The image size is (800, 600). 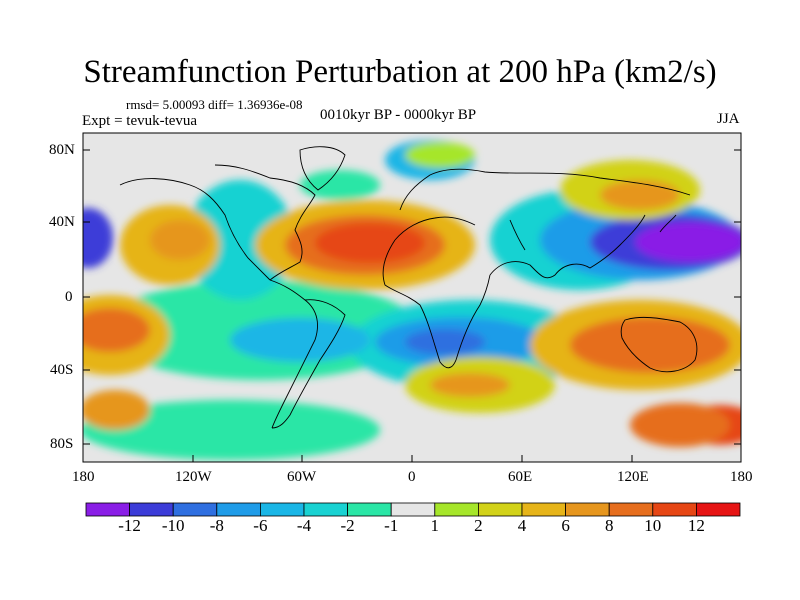 I want to click on period-label: 0010kyr BP - 0000kyr BP, so click(x=398, y=115).